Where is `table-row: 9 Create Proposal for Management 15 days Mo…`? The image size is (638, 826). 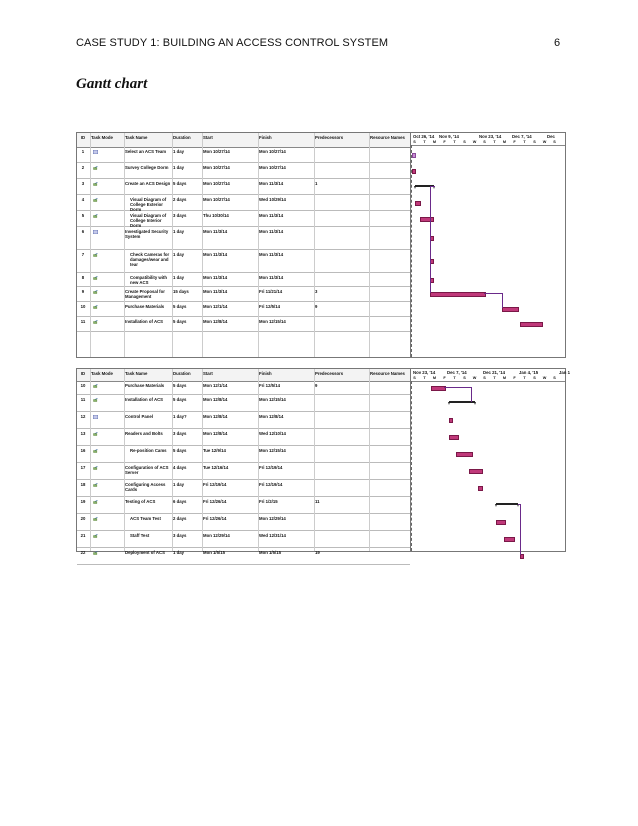
table-row: 9 Create Proposal for Management 15 days Mo… is located at coordinates (243, 294).